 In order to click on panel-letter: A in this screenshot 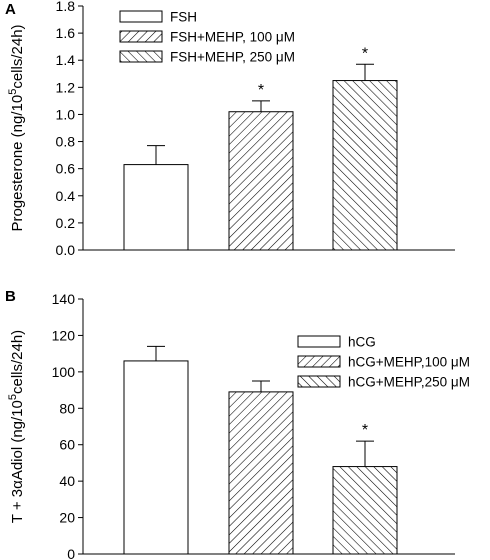, I will do `click(10, 9)`.